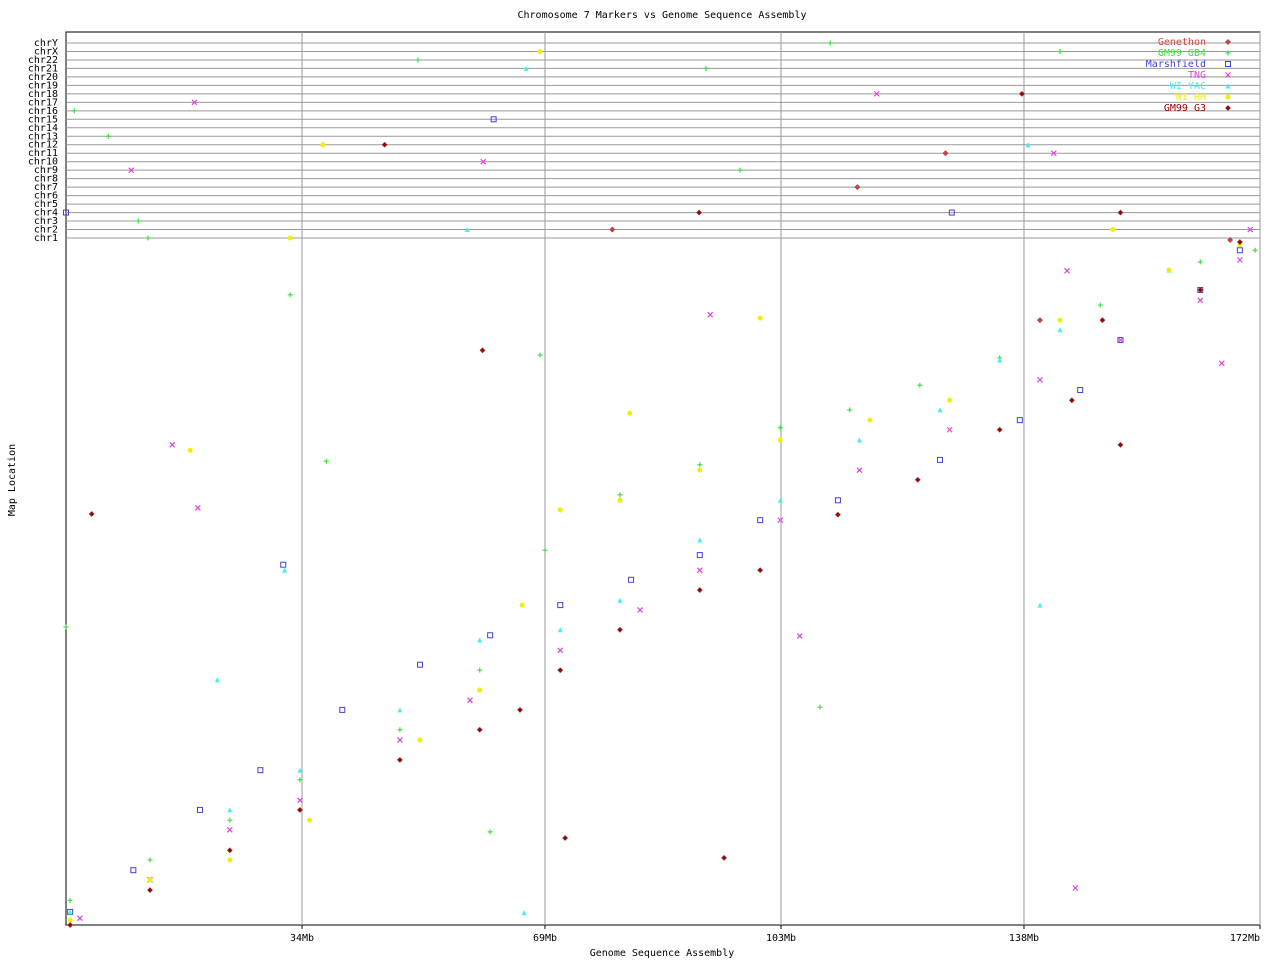 The image size is (1280, 960). What do you see at coordinates (43, 68) in the screenshot?
I see `chromosome-label: chr21` at bounding box center [43, 68].